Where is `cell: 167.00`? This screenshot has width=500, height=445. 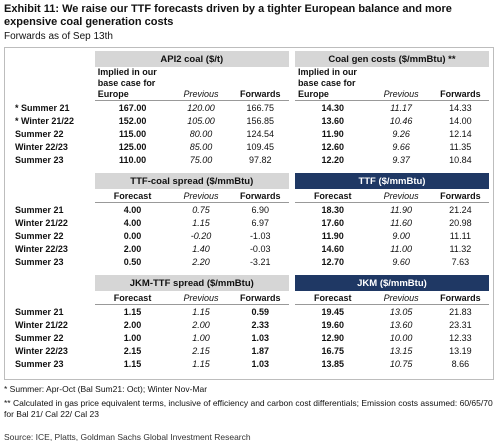 cell: 167.00 is located at coordinates (132, 107).